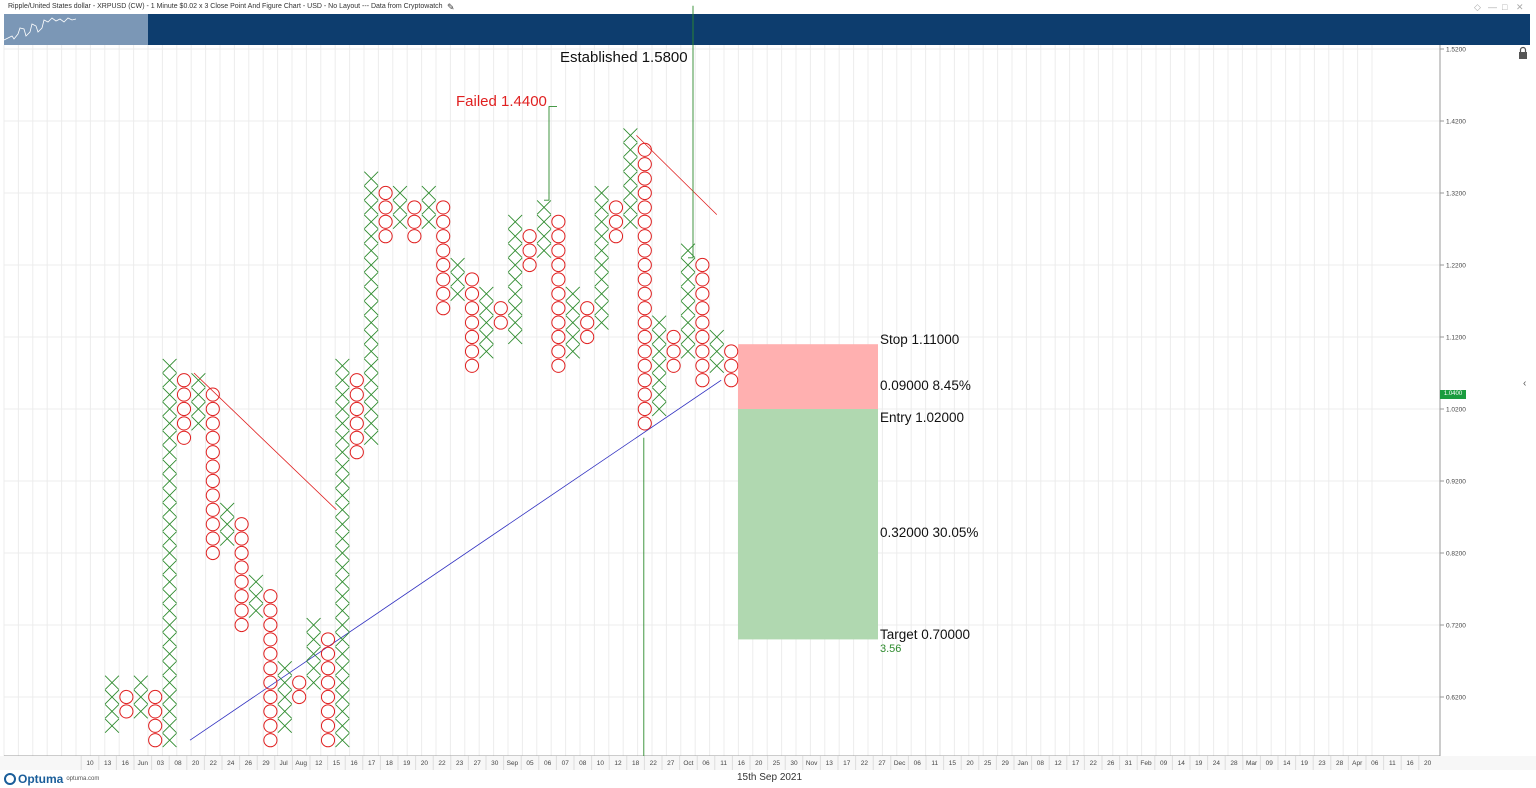 The height and width of the screenshot is (788, 1536). What do you see at coordinates (654, 763) in the screenshot?
I see `date-axis-label: 22` at bounding box center [654, 763].